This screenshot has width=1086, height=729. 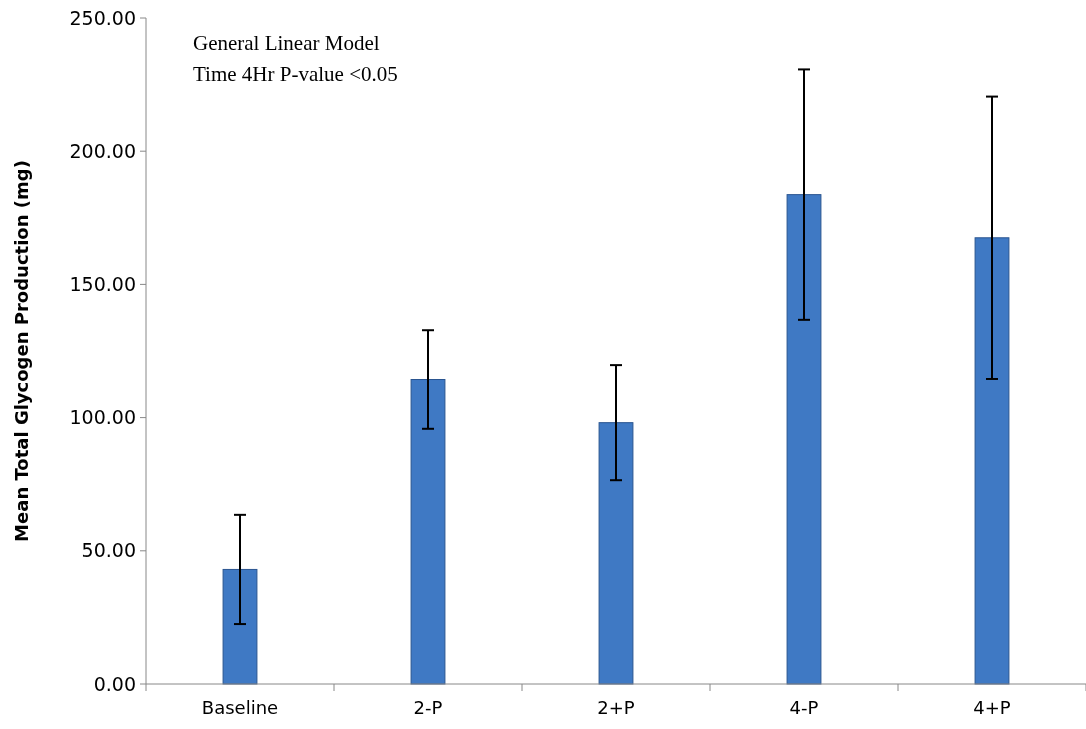 What do you see at coordinates (102, 284) in the screenshot?
I see `y-tick-label: 150.00` at bounding box center [102, 284].